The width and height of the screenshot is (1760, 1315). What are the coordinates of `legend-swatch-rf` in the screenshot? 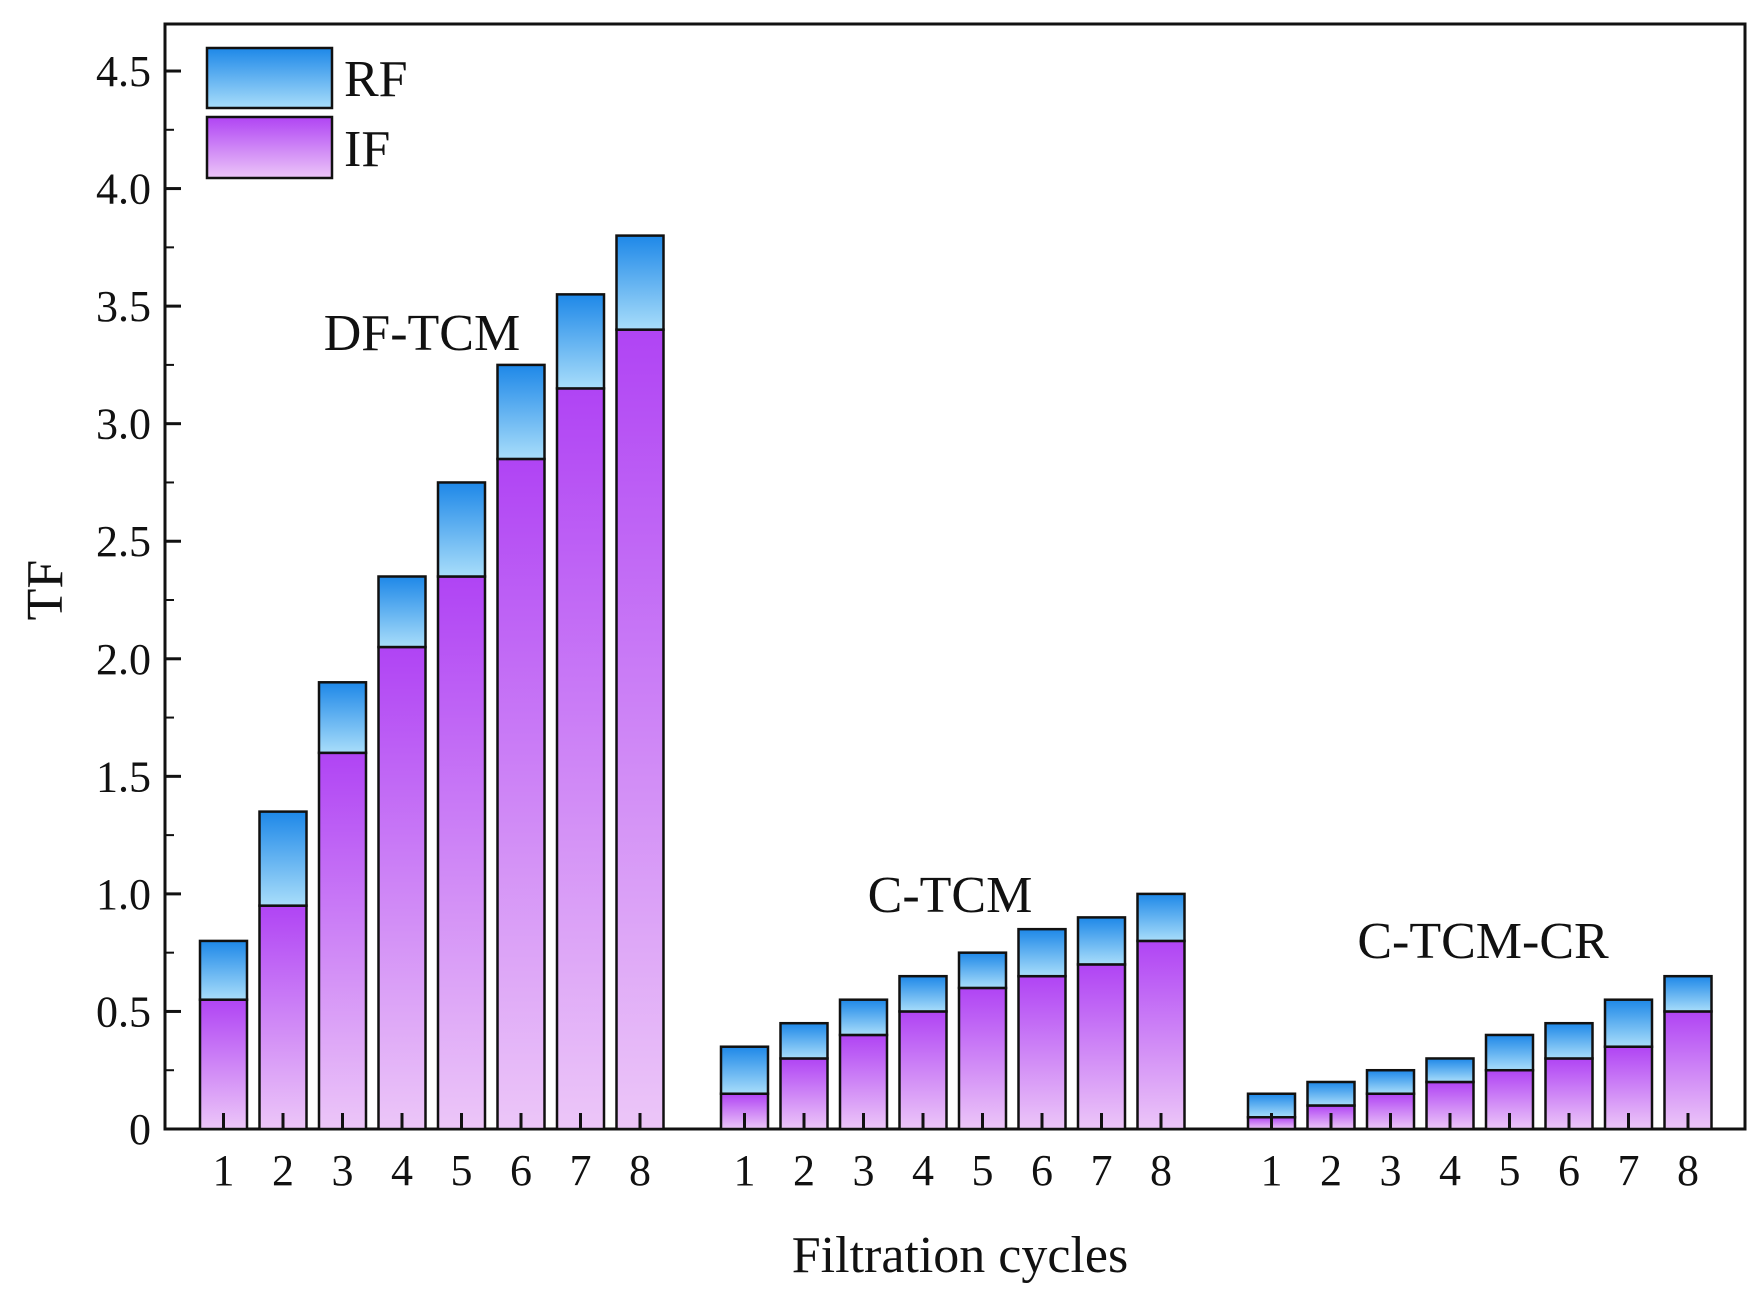 It's located at (269, 78).